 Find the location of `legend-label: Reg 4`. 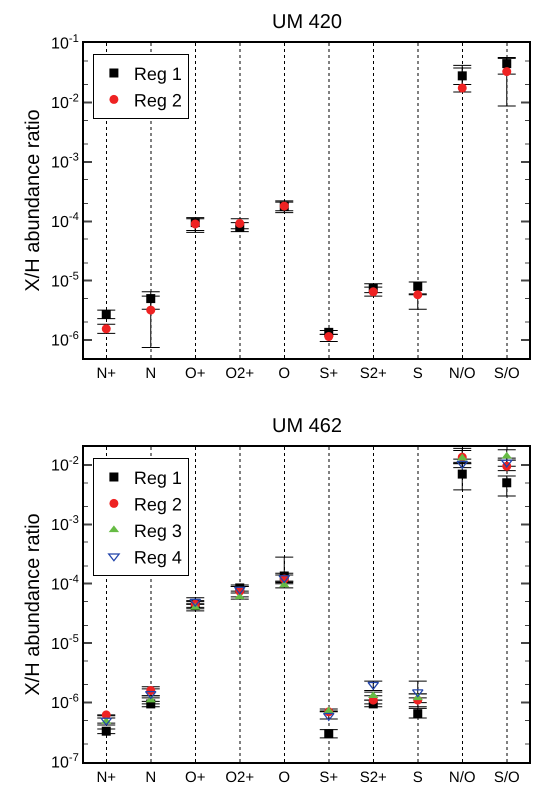

legend-label: Reg 4 is located at coordinates (158, 557).